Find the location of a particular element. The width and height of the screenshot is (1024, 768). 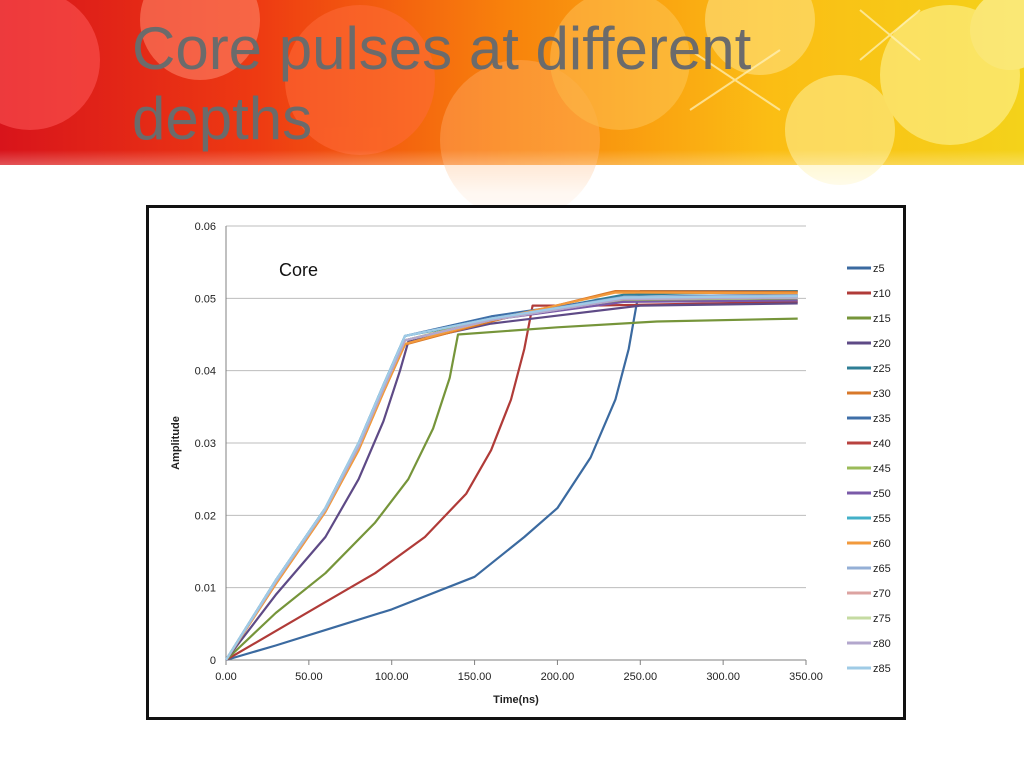

legend-label-z15: z15 is located at coordinates (882, 319).